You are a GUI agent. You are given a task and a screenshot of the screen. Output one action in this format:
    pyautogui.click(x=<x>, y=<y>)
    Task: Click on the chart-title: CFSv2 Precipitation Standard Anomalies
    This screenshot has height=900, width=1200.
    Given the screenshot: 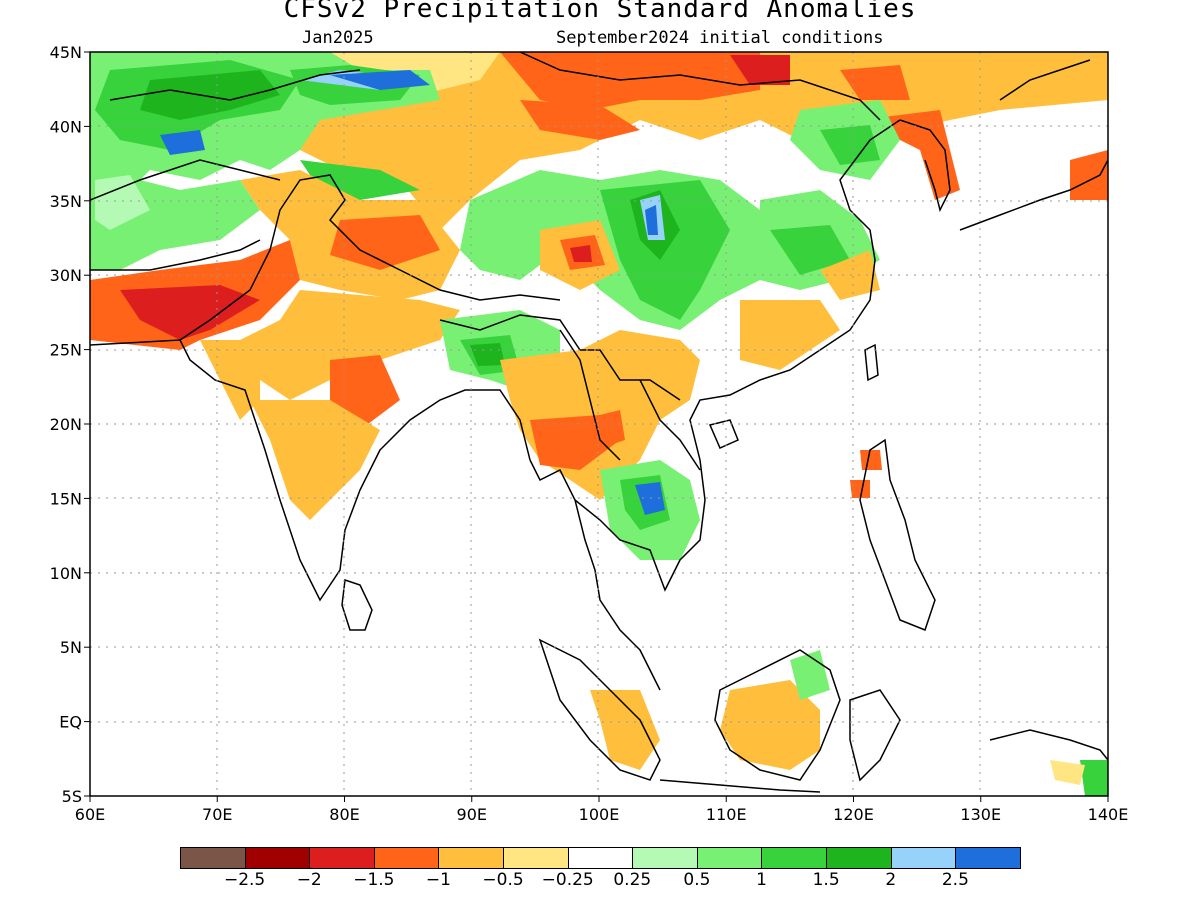 What is the action you would take?
    pyautogui.click(x=600, y=12)
    